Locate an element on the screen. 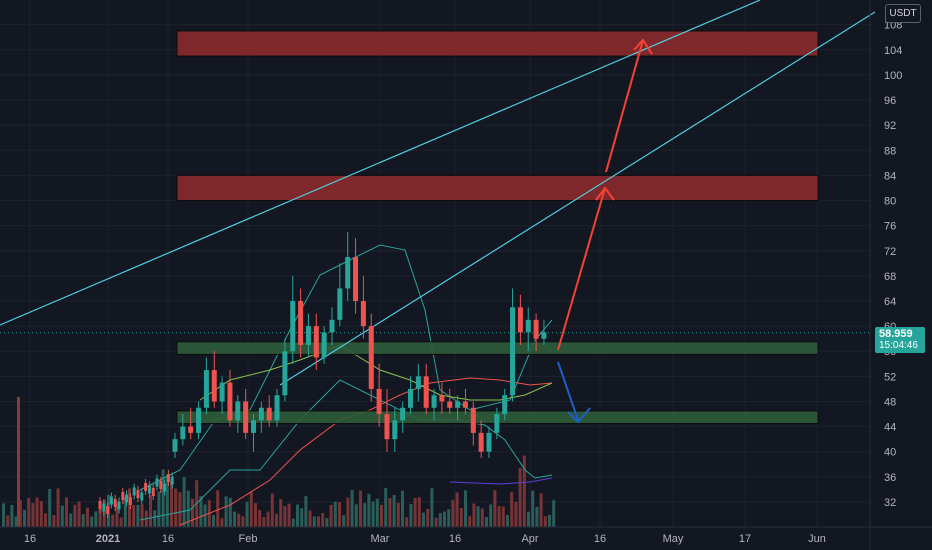 The width and height of the screenshot is (932, 550). x-tick-label: May is located at coordinates (673, 539).